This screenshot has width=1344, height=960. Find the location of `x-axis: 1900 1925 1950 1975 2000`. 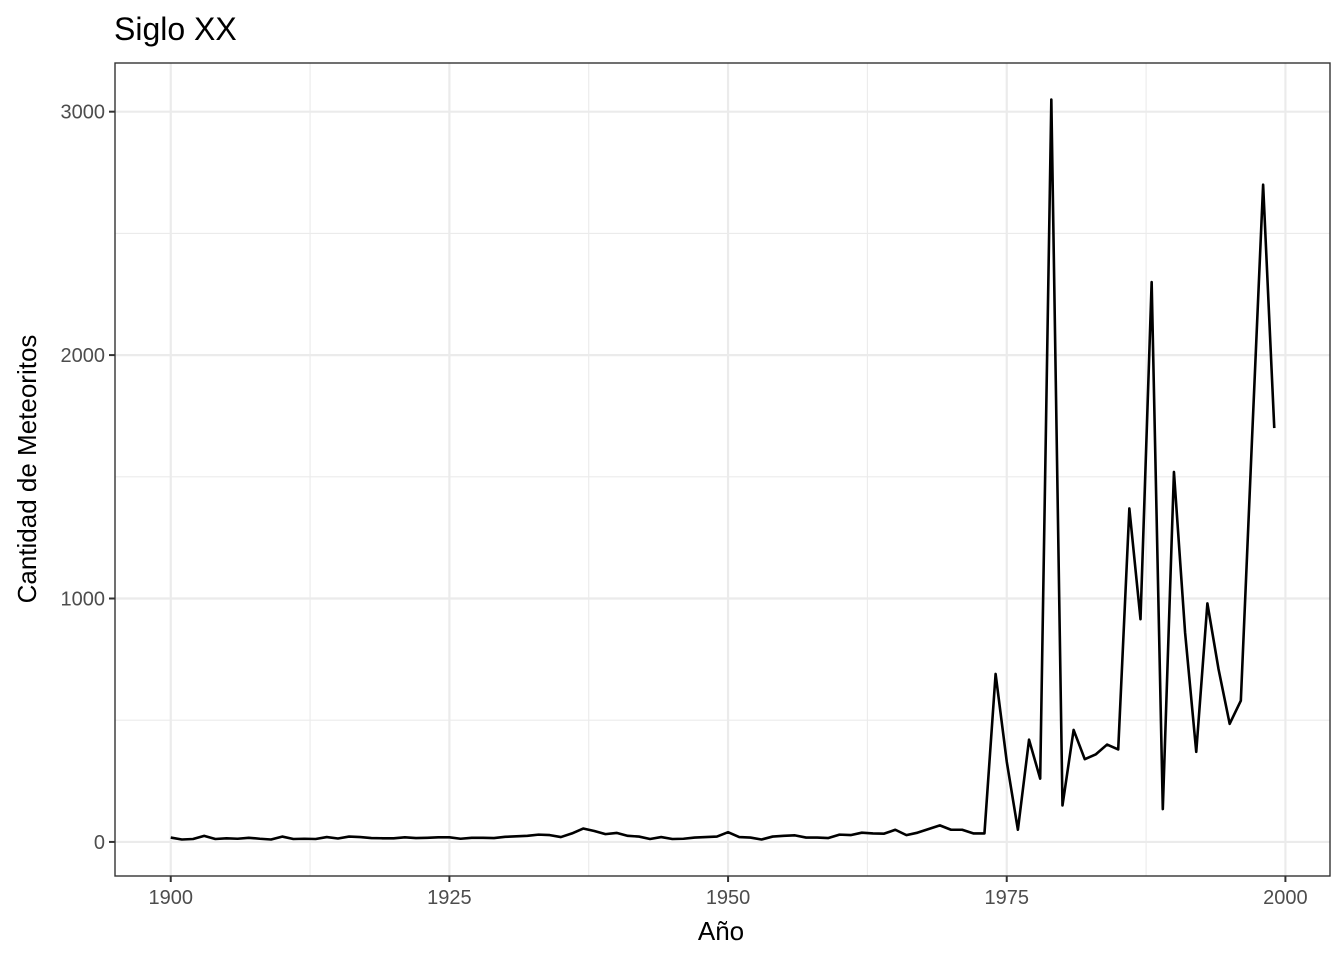

x-axis: 1900 1925 1950 1975 2000 is located at coordinates (728, 892).